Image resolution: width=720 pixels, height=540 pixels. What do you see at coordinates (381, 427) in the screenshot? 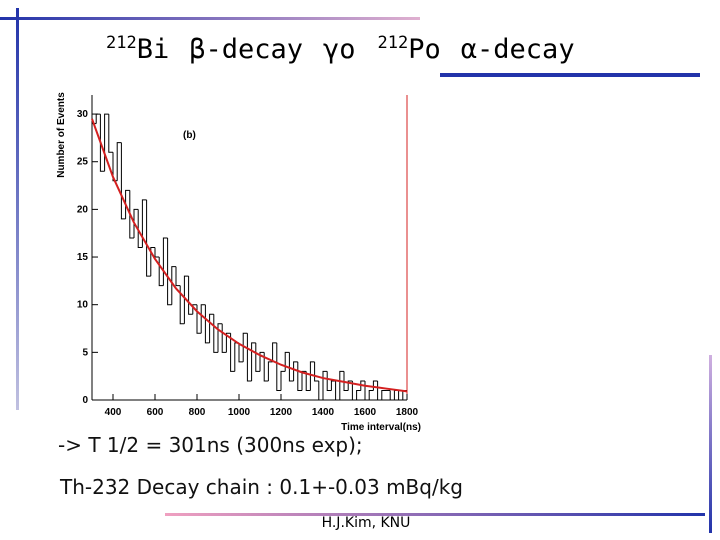
I see `x-axis-label: Time interval(ns)` at bounding box center [381, 427].